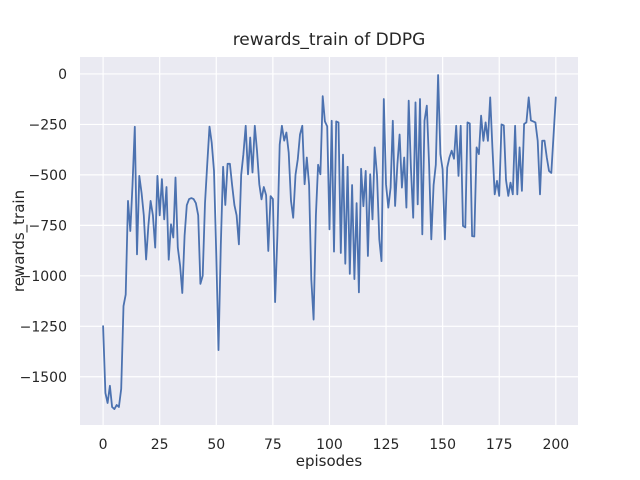  Describe the element at coordinates (216, 445) in the screenshot. I see `x-tick-label: 50` at that location.